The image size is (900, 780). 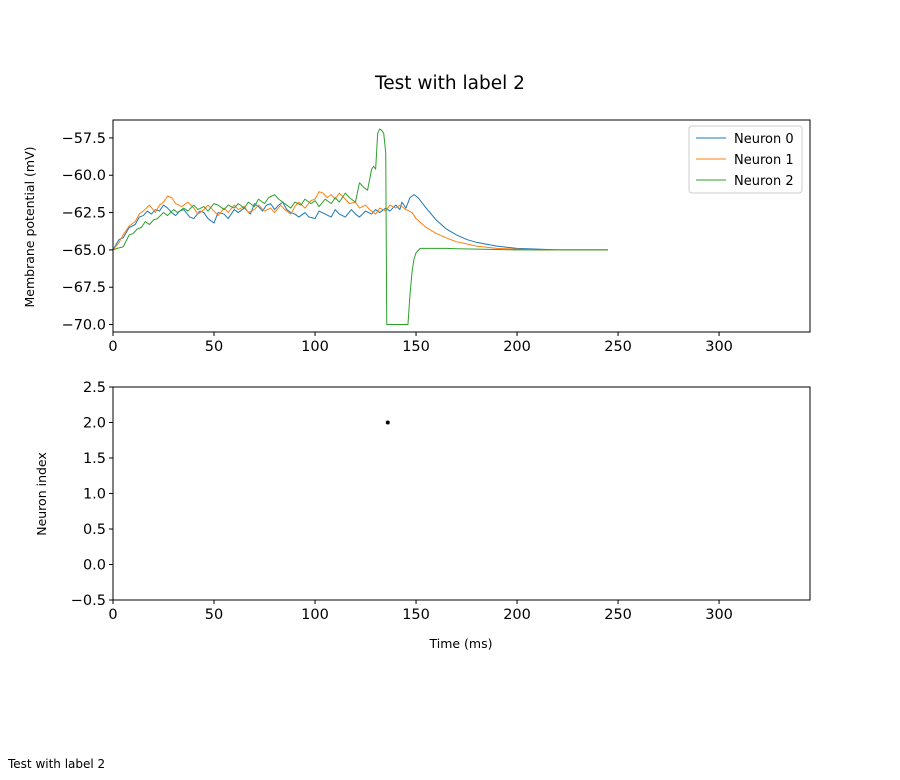 I want to click on spike-points, so click(x=387, y=422).